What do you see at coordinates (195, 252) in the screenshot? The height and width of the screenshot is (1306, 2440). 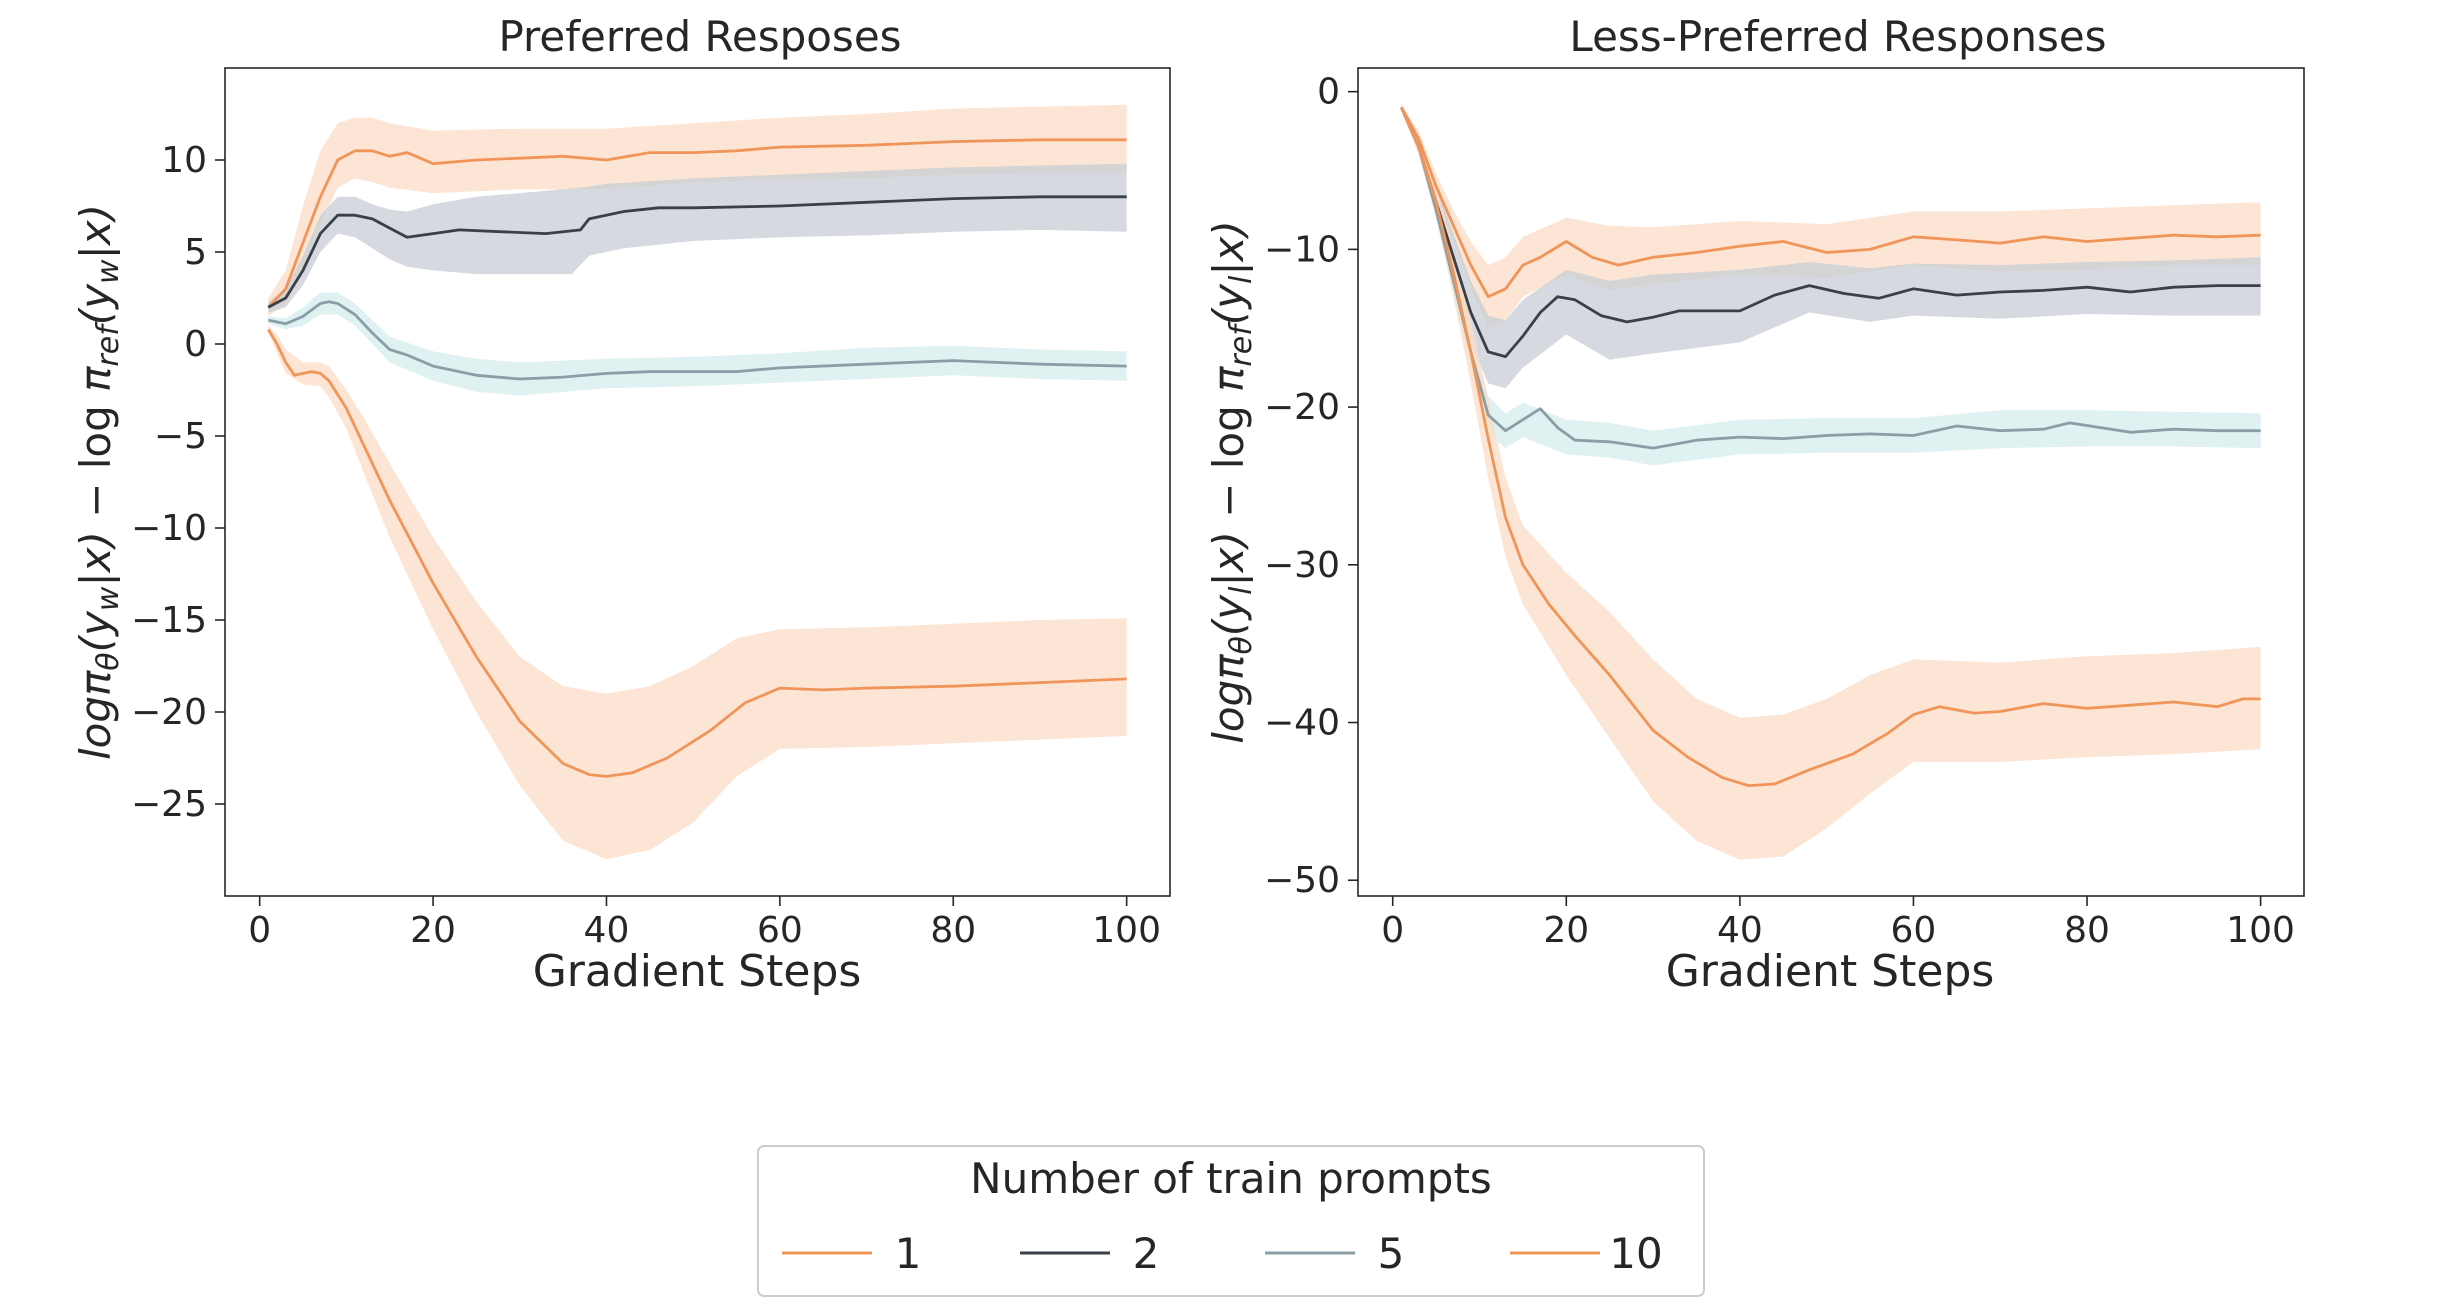 I see `y-tick-label: 5` at bounding box center [195, 252].